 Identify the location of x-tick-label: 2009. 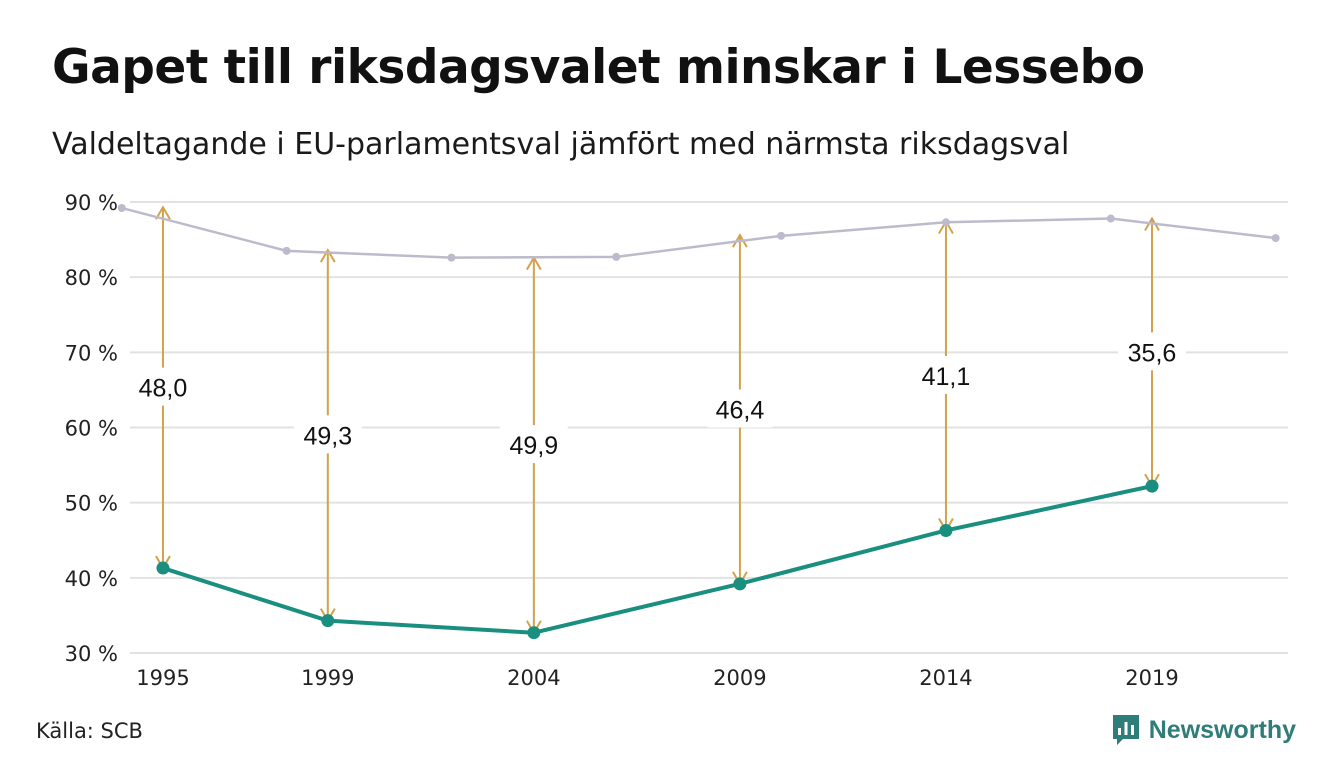
(739, 678).